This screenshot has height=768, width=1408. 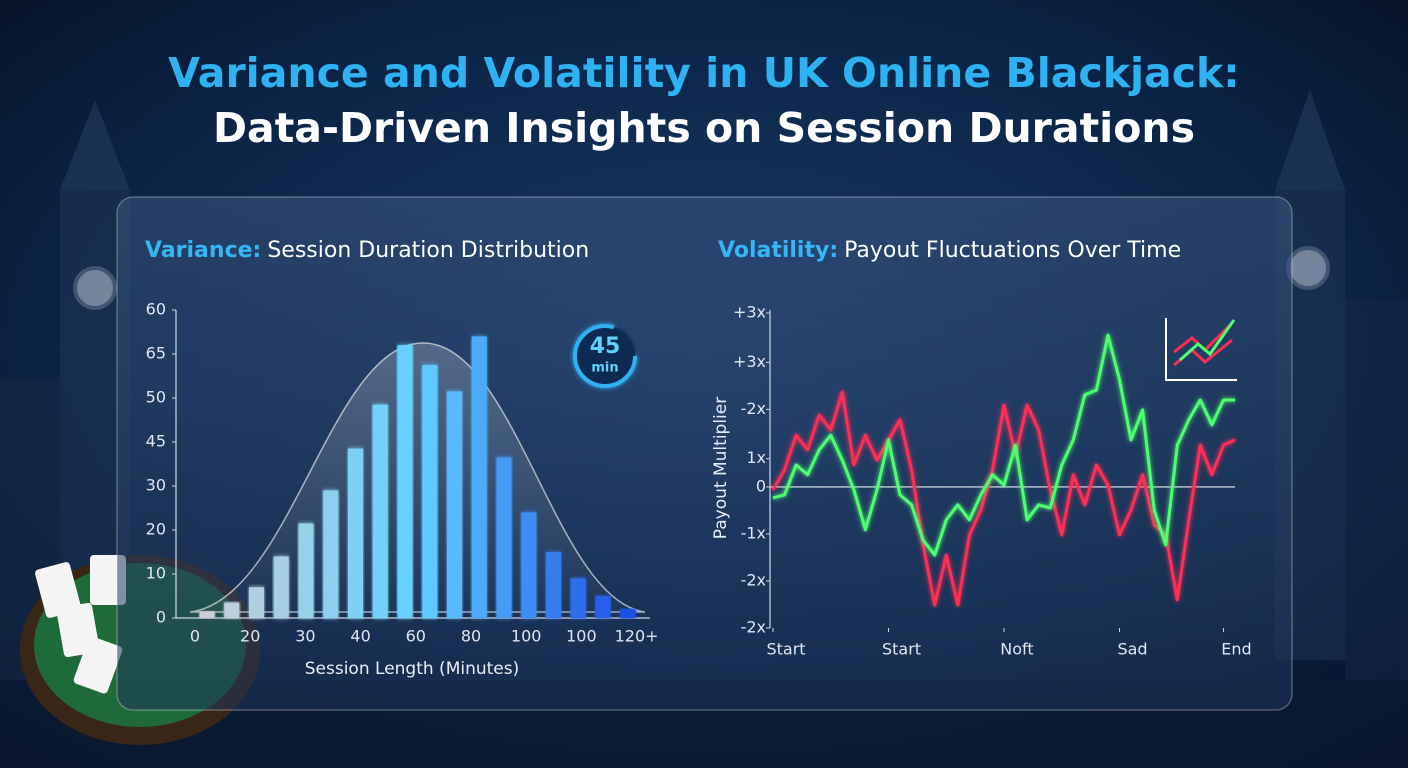 I want to click on chart-title: Variance: Session Duration Distribution, so click(x=367, y=250).